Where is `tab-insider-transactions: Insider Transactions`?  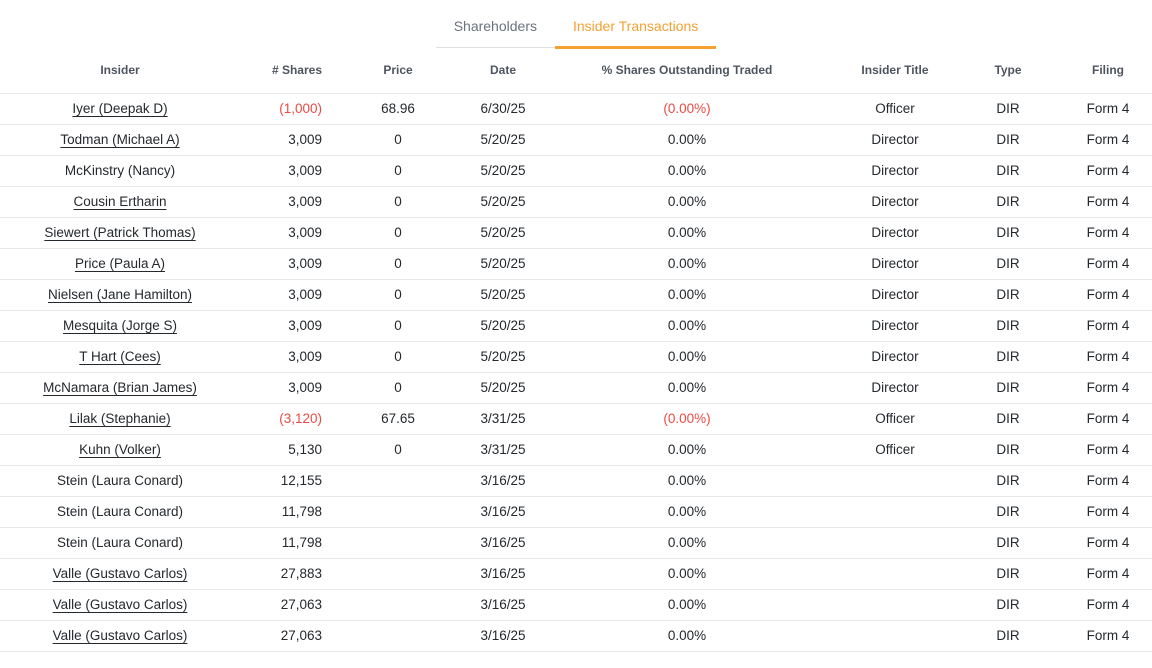
tab-insider-transactions: Insider Transactions is located at coordinates (635, 29).